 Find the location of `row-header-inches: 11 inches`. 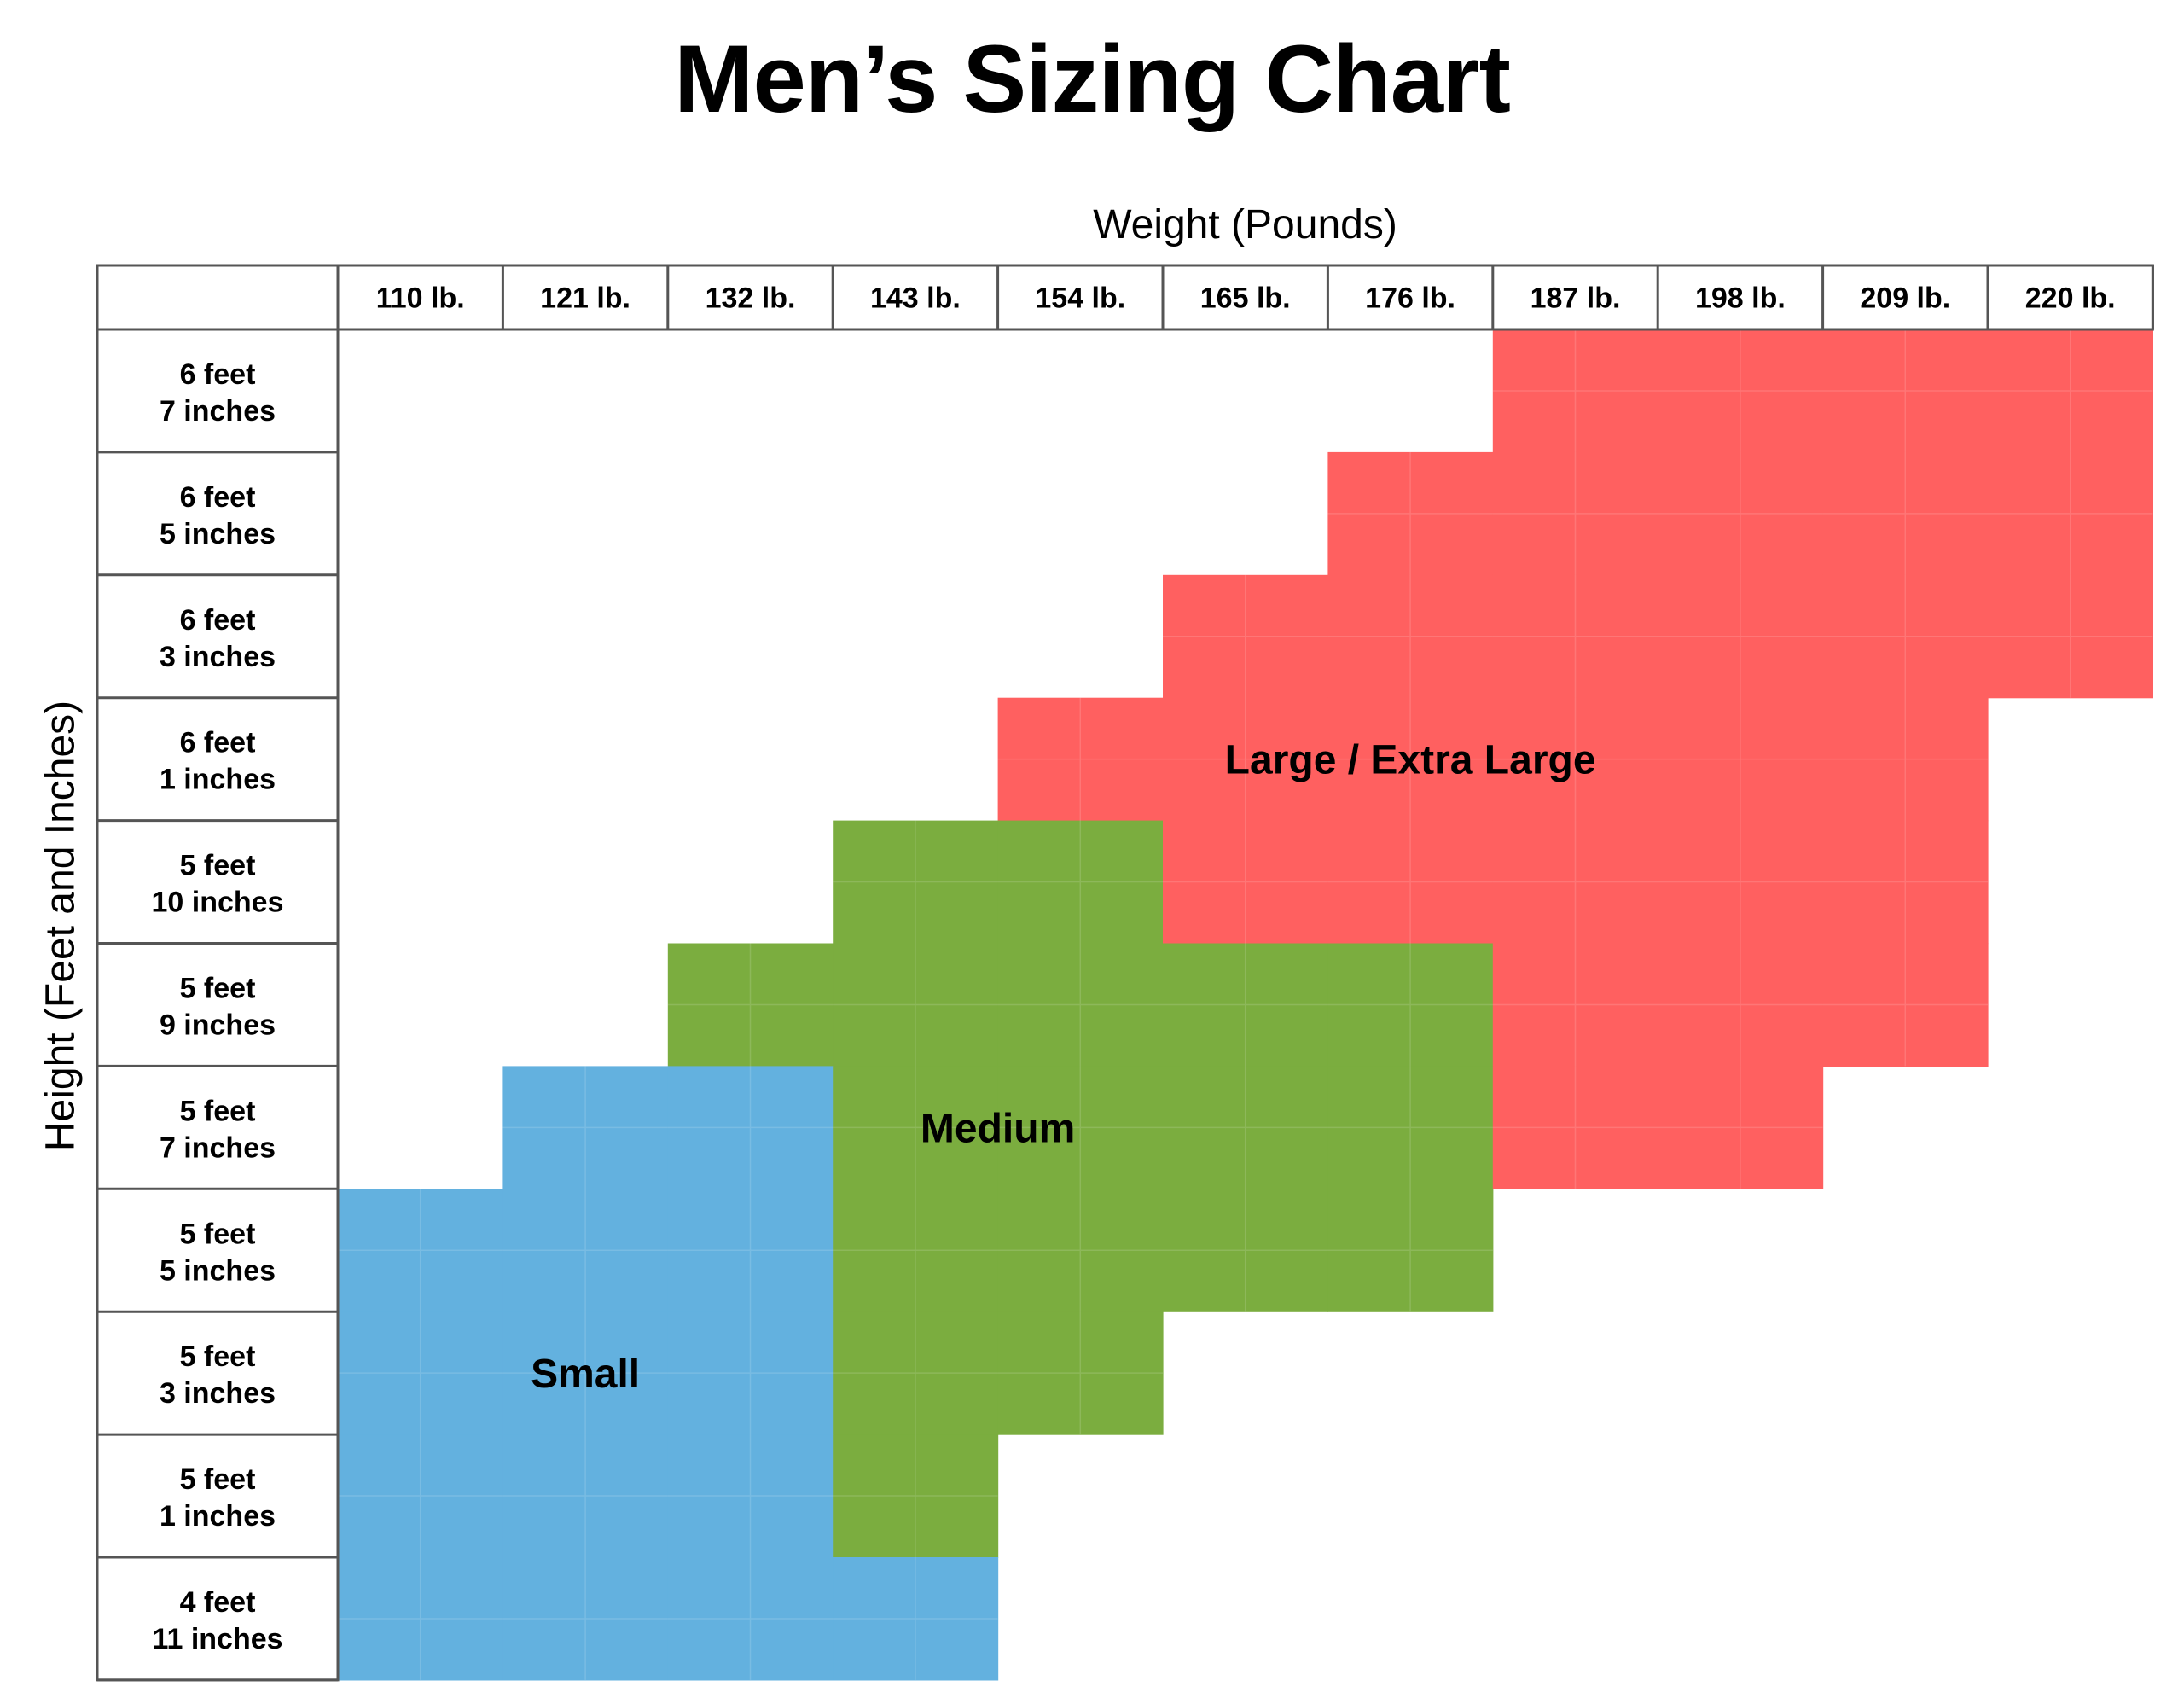

row-header-inches: 11 inches is located at coordinates (217, 1639).